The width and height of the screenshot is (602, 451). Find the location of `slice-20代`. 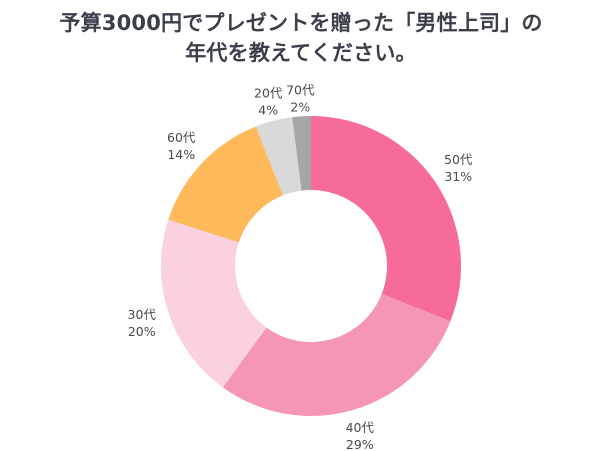

slice-20代 is located at coordinates (278, 156).